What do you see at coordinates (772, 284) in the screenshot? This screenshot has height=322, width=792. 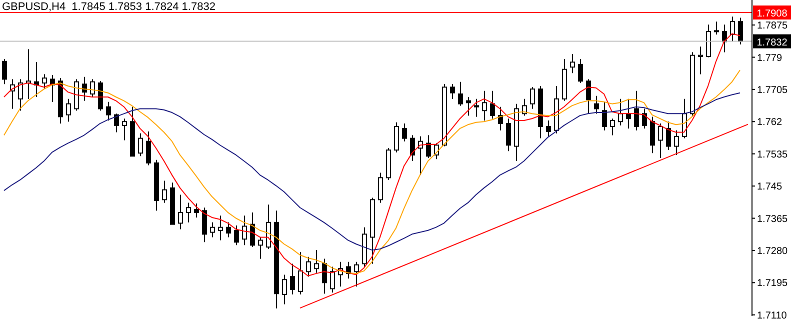 I see `y-tick-label: 1.7195` at bounding box center [772, 284].